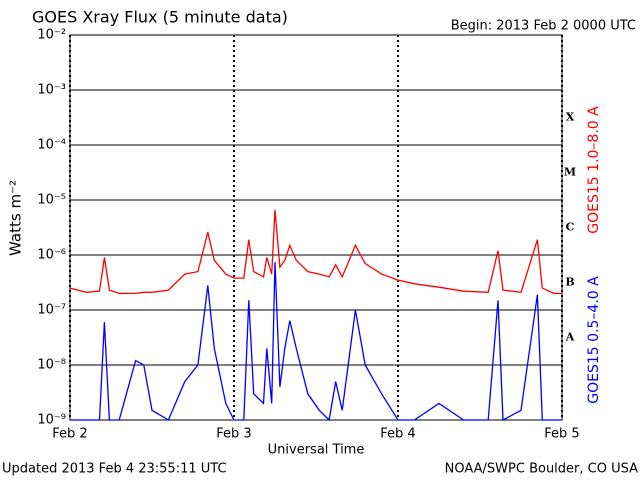 The width and height of the screenshot is (640, 480). I want to click on x-tick-label: Feb 5, so click(561, 434).